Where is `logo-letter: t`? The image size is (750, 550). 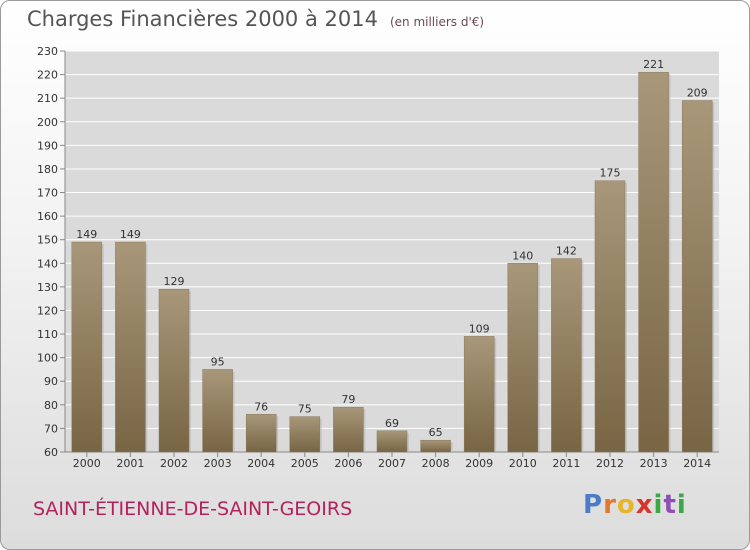 logo-letter: t is located at coordinates (670, 505).